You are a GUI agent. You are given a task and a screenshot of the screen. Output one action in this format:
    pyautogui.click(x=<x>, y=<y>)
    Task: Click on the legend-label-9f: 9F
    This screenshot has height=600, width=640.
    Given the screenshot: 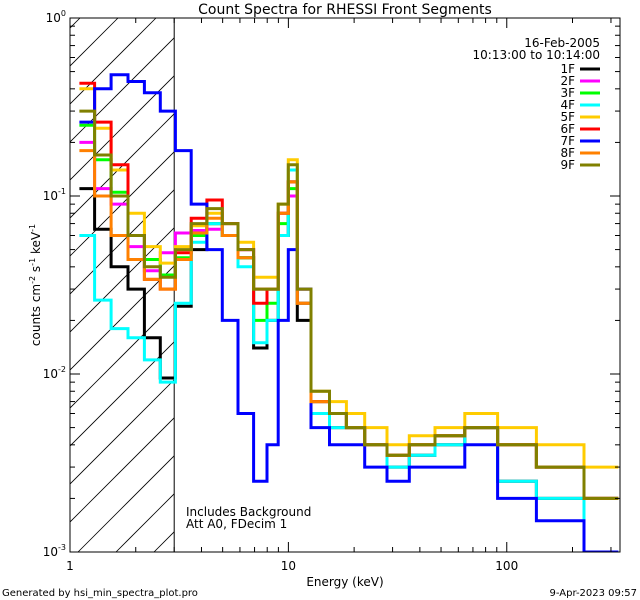 What is the action you would take?
    pyautogui.click(x=567, y=165)
    